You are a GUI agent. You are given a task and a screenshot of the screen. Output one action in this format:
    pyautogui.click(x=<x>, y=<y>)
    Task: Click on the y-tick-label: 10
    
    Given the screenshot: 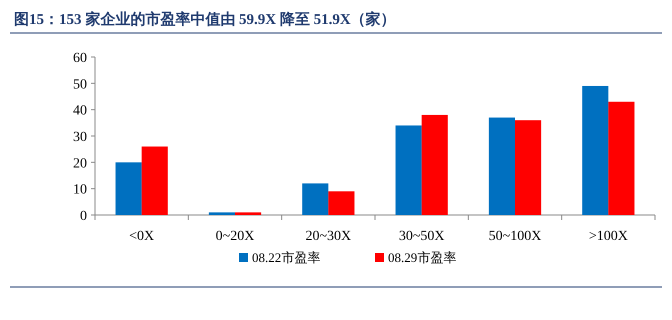 What is the action you would take?
    pyautogui.click(x=80, y=190)
    